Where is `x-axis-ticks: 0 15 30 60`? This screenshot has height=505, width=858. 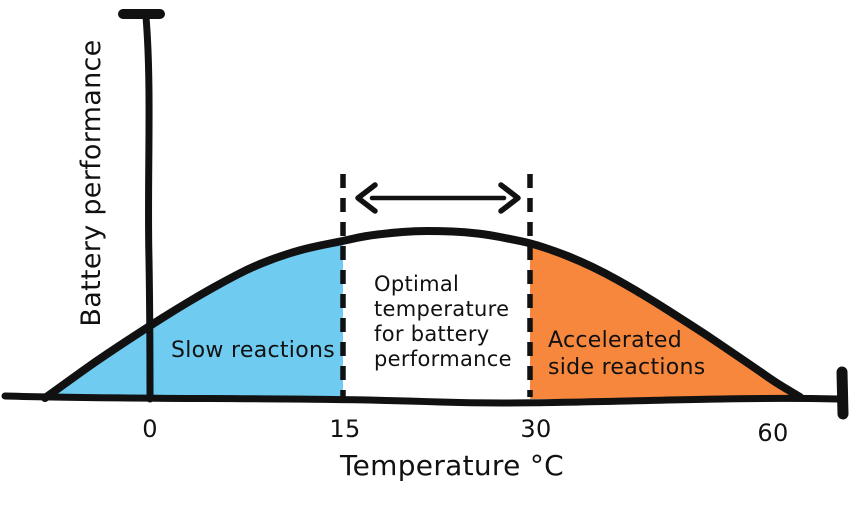
x-axis-ticks: 0 15 30 60 is located at coordinates (465, 431).